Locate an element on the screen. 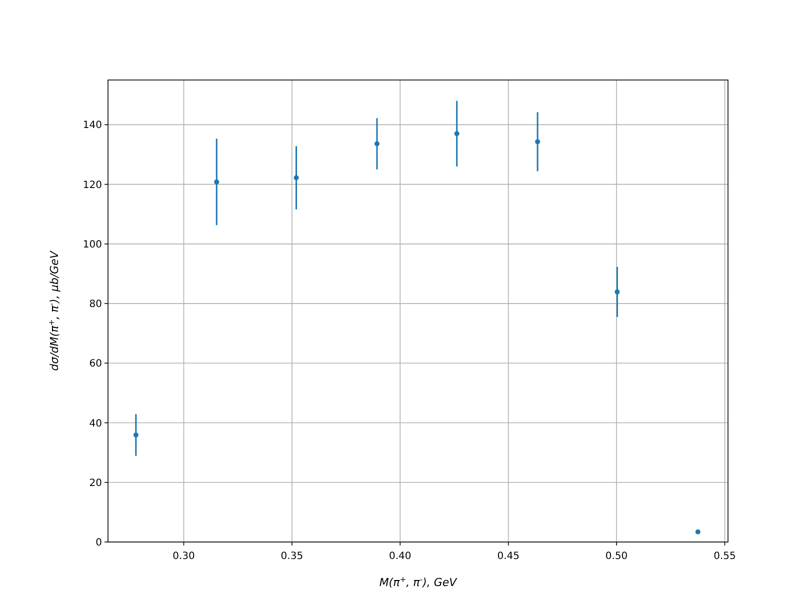 The height and width of the screenshot is (600, 800). y-tick-label: 80 is located at coordinates (95, 304).